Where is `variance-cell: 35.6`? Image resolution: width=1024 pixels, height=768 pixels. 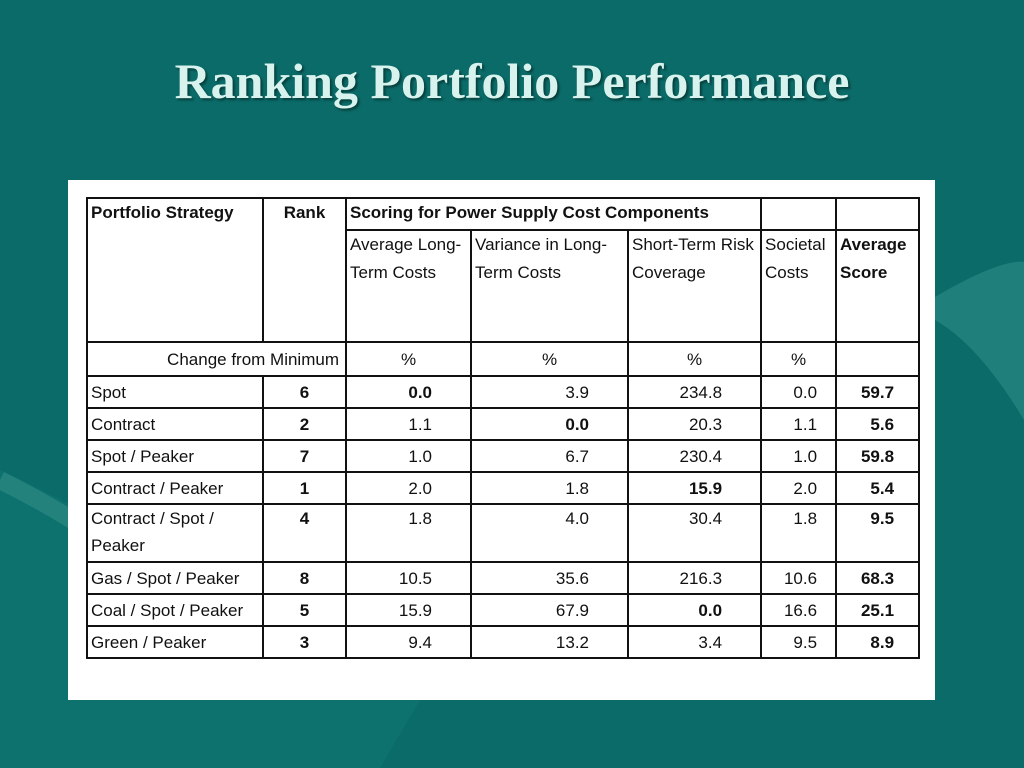 variance-cell: 35.6 is located at coordinates (549, 578).